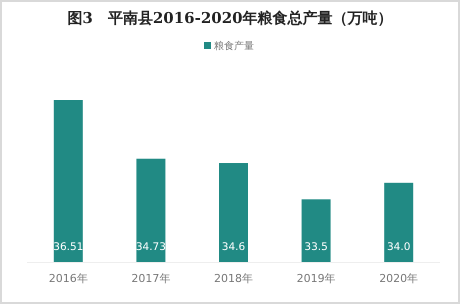 The width and height of the screenshot is (460, 304). Describe the element at coordinates (398, 278) in the screenshot. I see `x-tick-label: 2020年` at that location.